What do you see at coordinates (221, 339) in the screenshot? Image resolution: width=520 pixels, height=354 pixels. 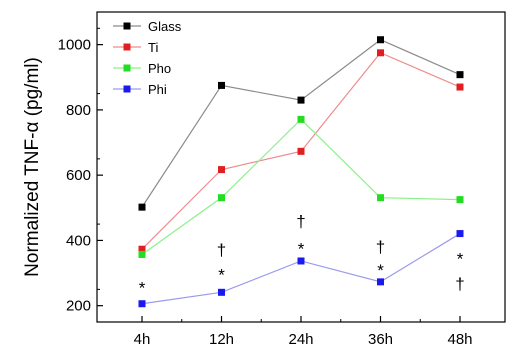 I see `x-tick-label: 12h` at bounding box center [221, 339].